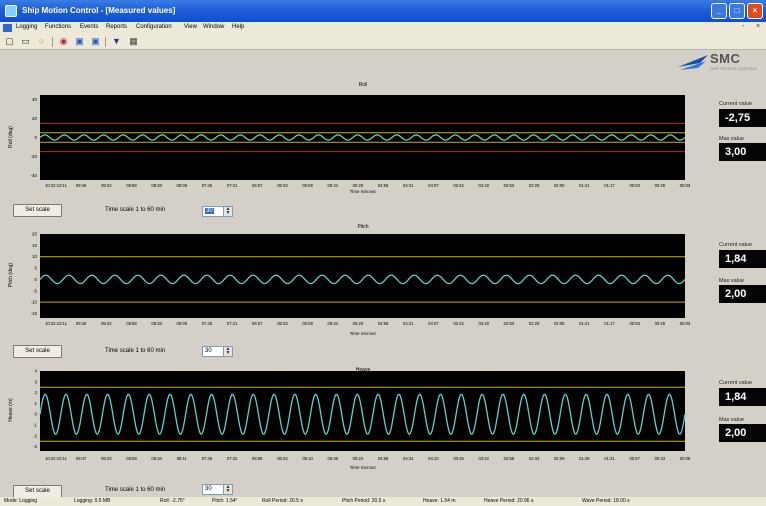  I want to click on status-logging: Logging: 0.5 MB, so click(92, 501).